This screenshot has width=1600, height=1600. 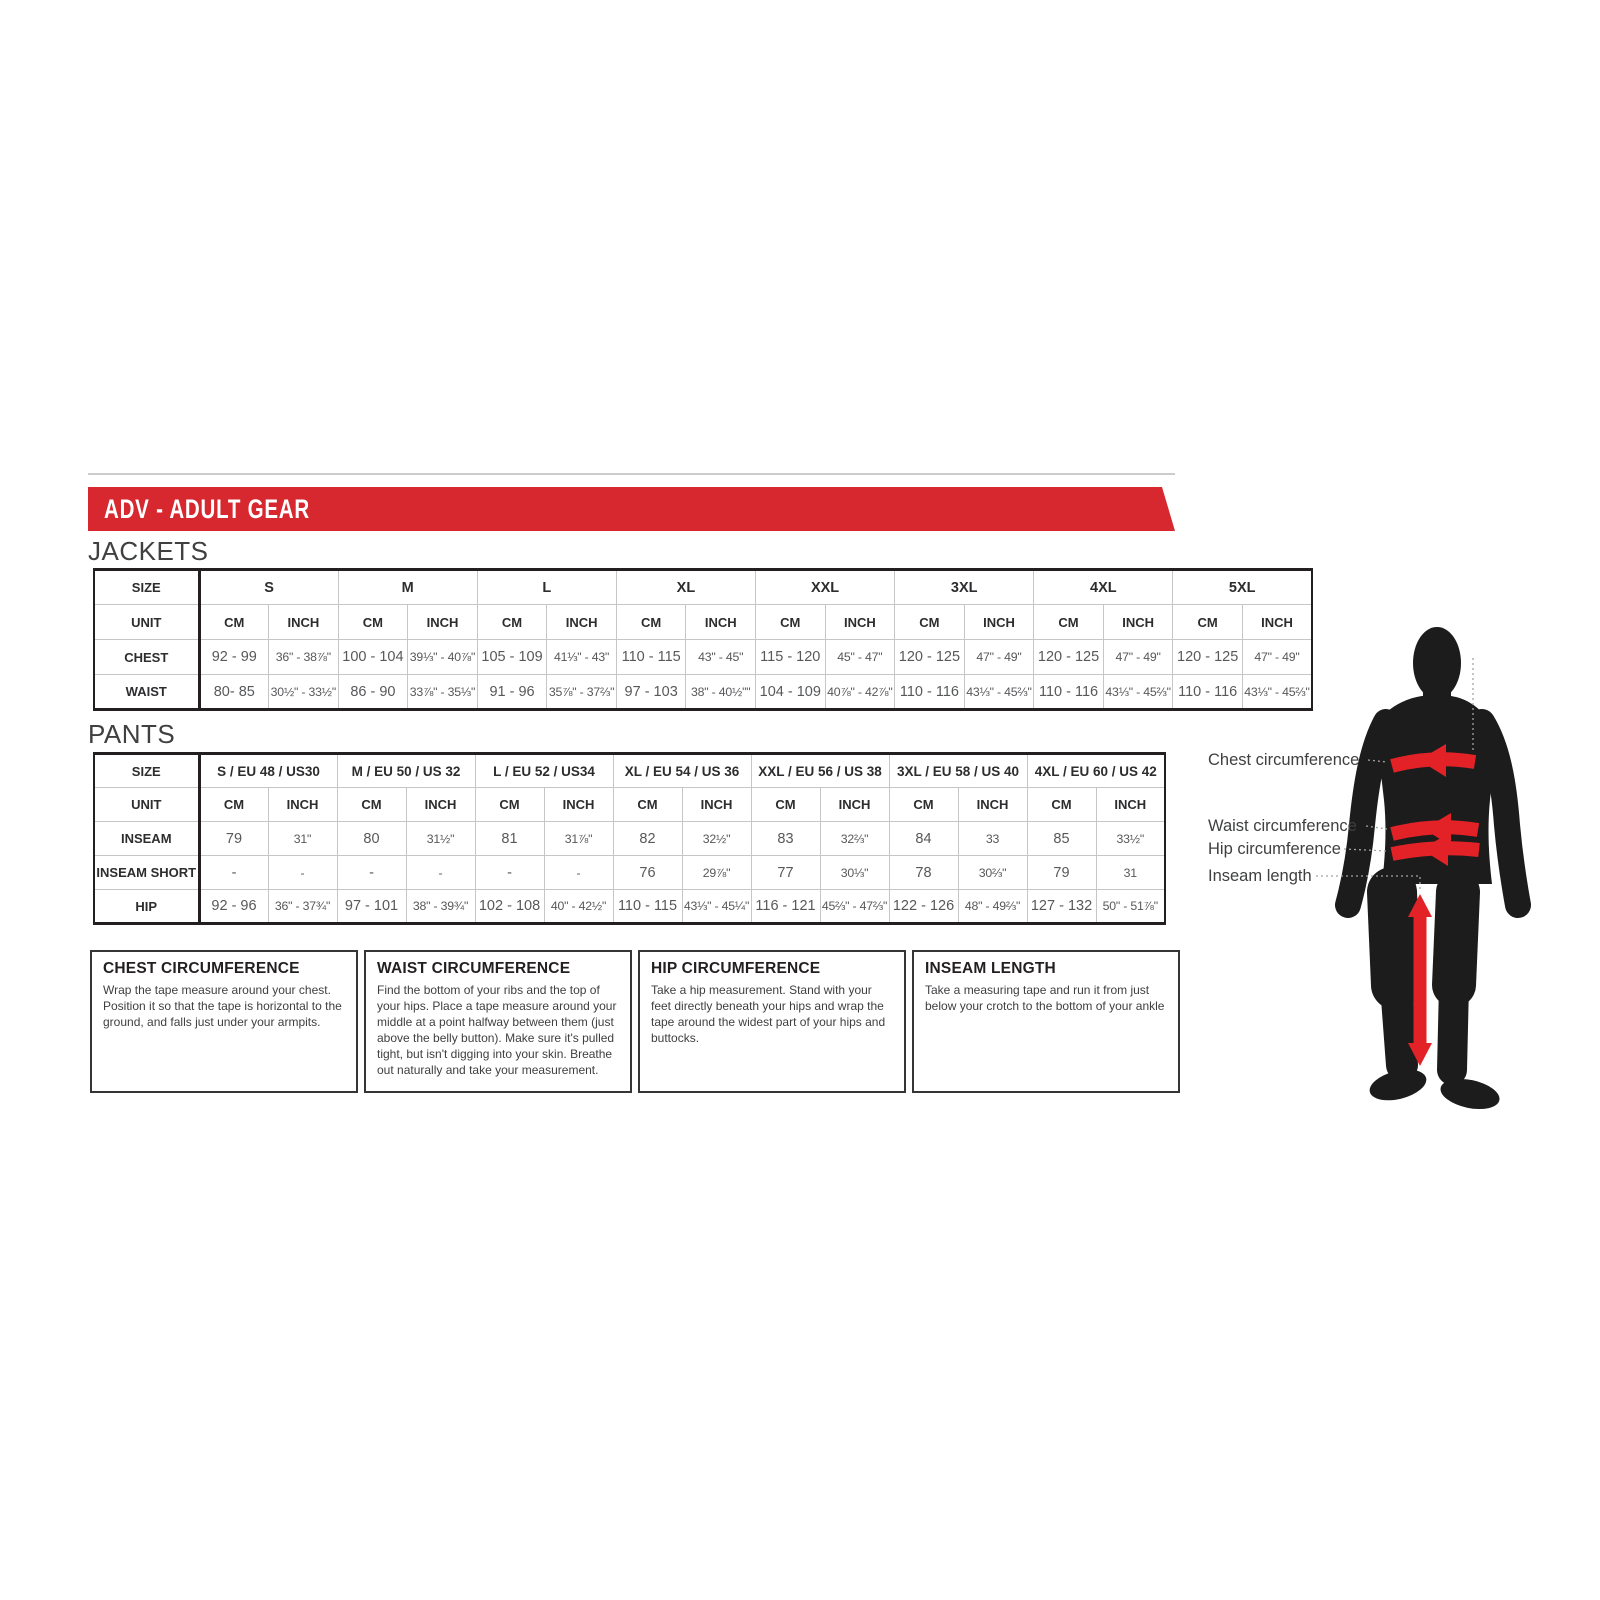 I want to click on inch-value-cell: 38" - 39¾", so click(x=440, y=906).